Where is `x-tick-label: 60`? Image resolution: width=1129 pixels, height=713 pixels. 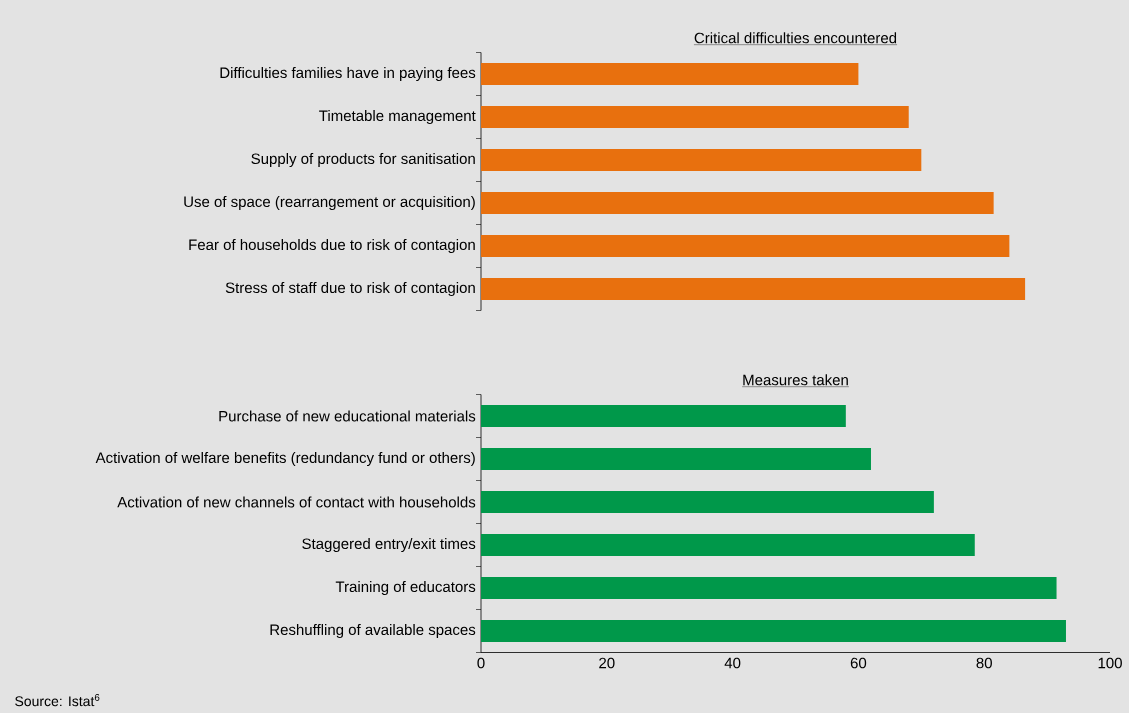 x-tick-label: 60 is located at coordinates (858, 663).